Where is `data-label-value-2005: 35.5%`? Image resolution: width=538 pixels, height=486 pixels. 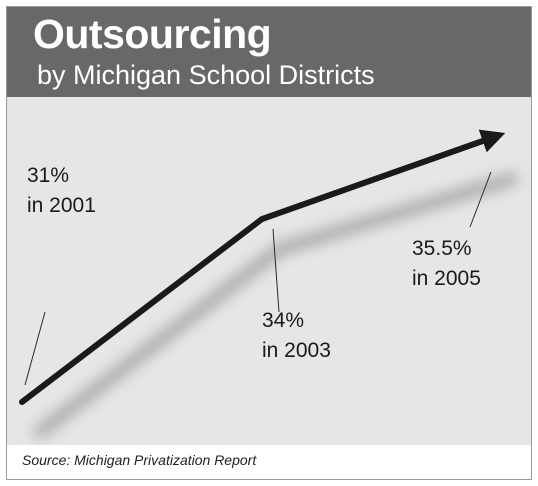
data-label-value-2005: 35.5% is located at coordinates (442, 248).